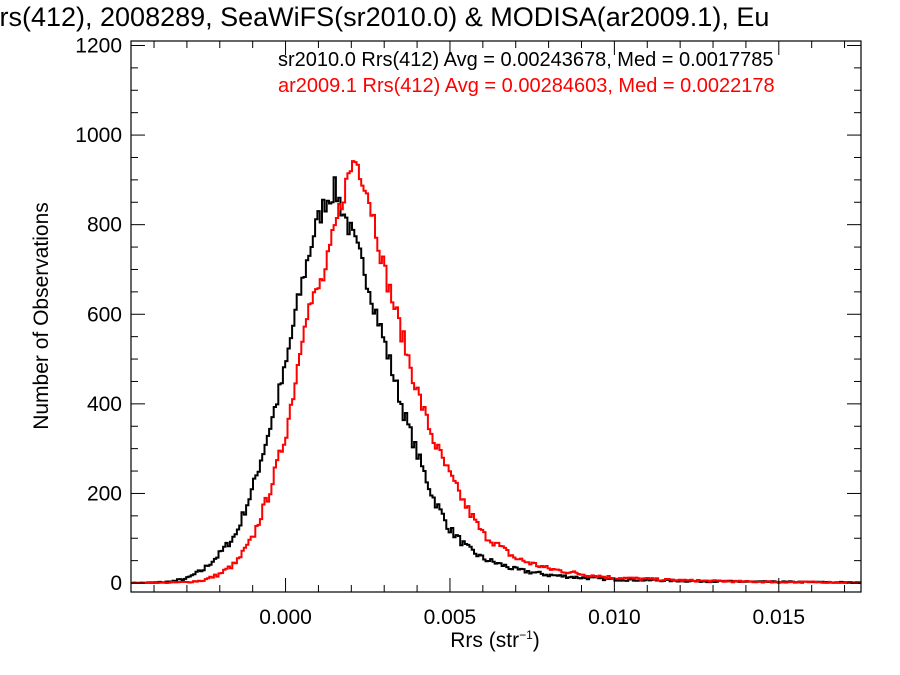 This screenshot has height=675, width=900. What do you see at coordinates (104, 493) in the screenshot?
I see `y-tick-label: 200` at bounding box center [104, 493].